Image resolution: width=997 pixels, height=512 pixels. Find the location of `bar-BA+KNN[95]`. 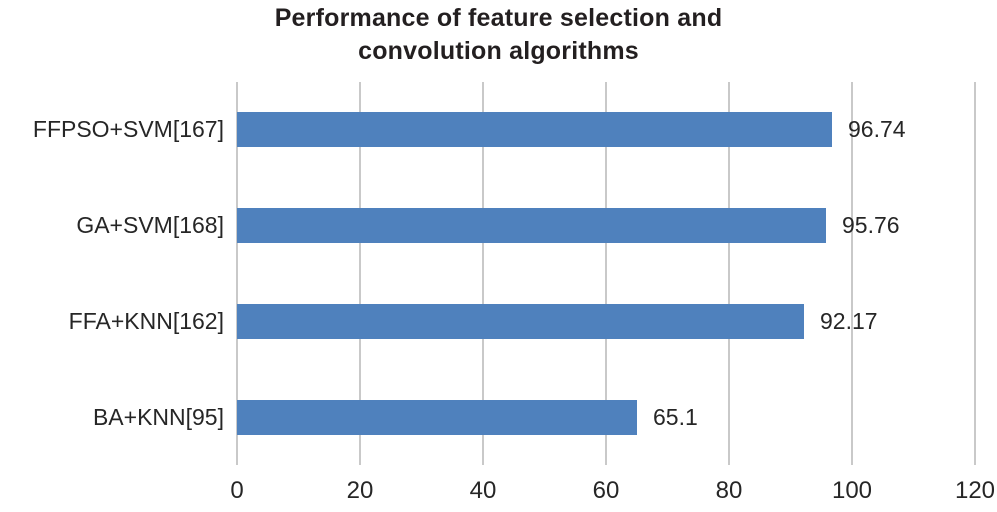

bar-BA+KNN[95] is located at coordinates (437, 417).